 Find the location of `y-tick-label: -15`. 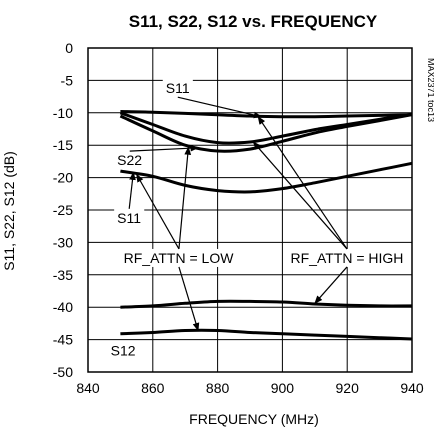

y-tick-label: -15 is located at coordinates (63, 145).